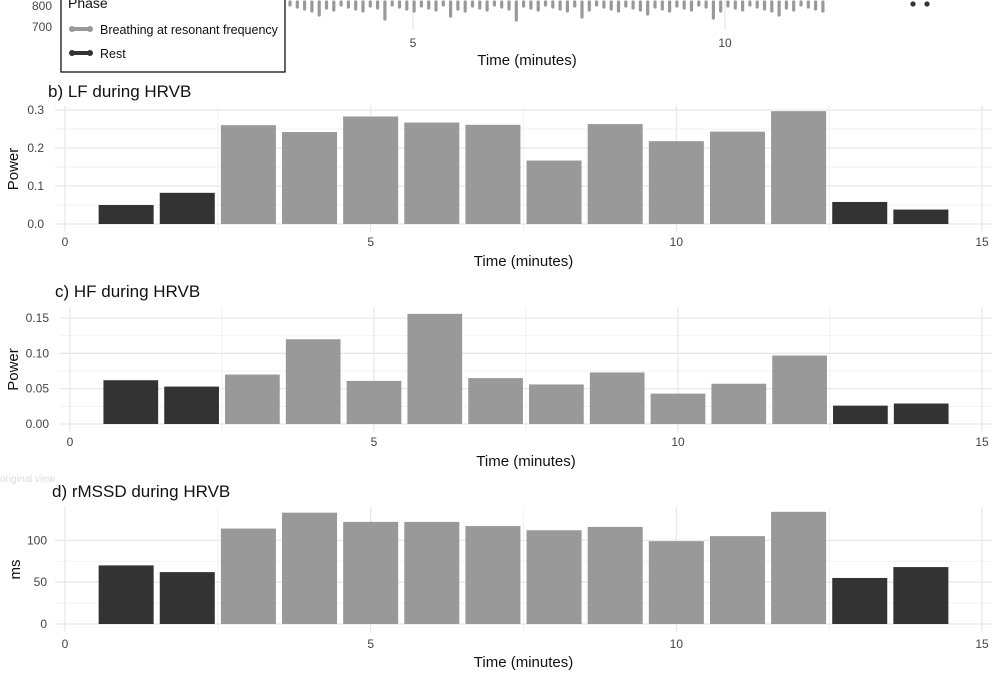 Image resolution: width=1000 pixels, height=675 pixels. What do you see at coordinates (38, 353) in the screenshot?
I see `y-tick-label: 0.10` at bounding box center [38, 353].